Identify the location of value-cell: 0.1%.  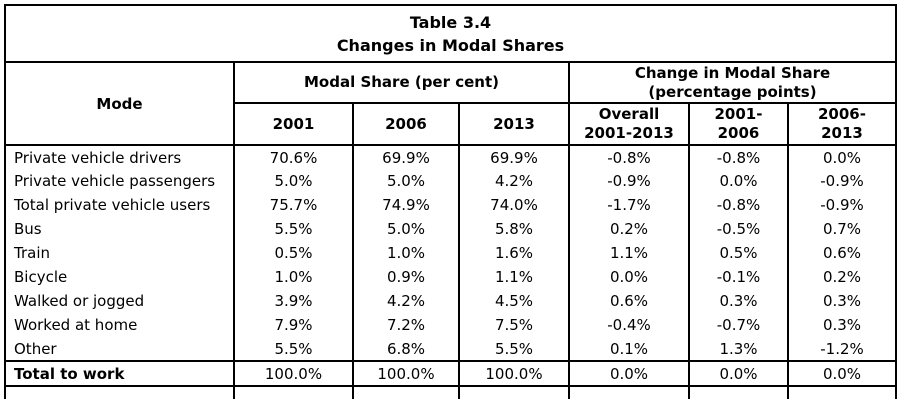
(629, 349).